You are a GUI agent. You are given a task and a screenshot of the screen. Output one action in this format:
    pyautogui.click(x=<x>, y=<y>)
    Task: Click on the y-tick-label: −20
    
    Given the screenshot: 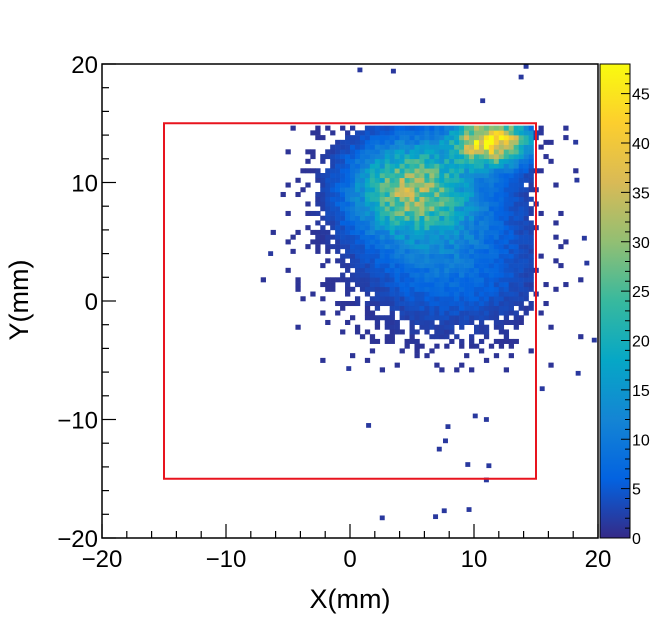 What is the action you would take?
    pyautogui.click(x=77, y=539)
    